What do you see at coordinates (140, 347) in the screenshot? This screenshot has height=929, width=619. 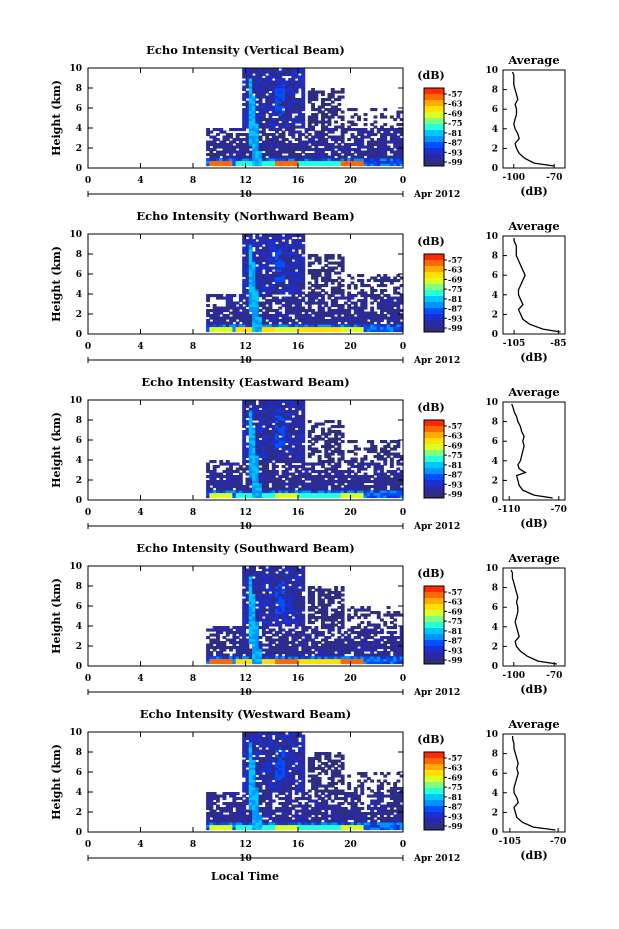 I see `x-tick-label: 4` at bounding box center [140, 347].